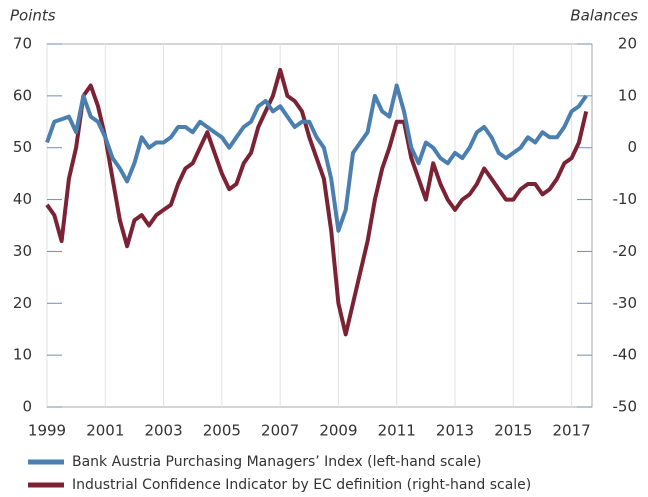  I want to click on y2-tick-label: 10, so click(627, 95).